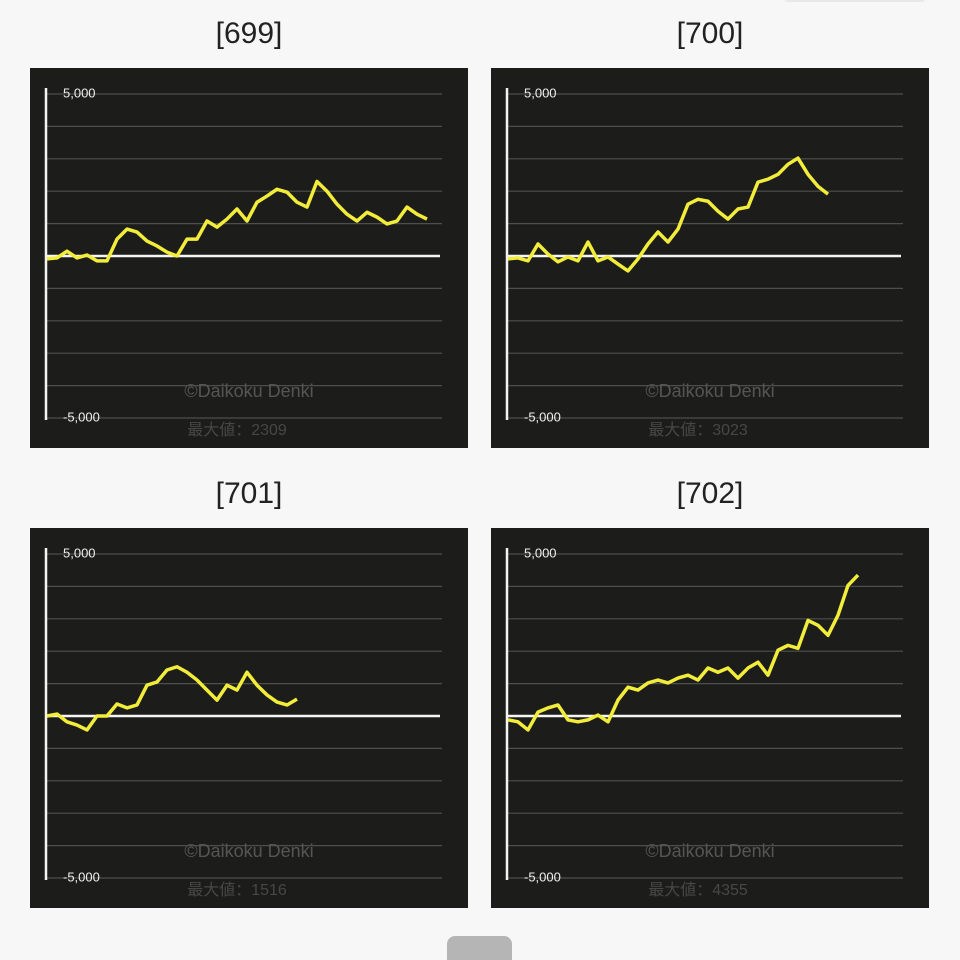 Image resolution: width=960 pixels, height=960 pixels. Describe the element at coordinates (698, 890) in the screenshot. I see `max-label: 最大値：4355` at that location.